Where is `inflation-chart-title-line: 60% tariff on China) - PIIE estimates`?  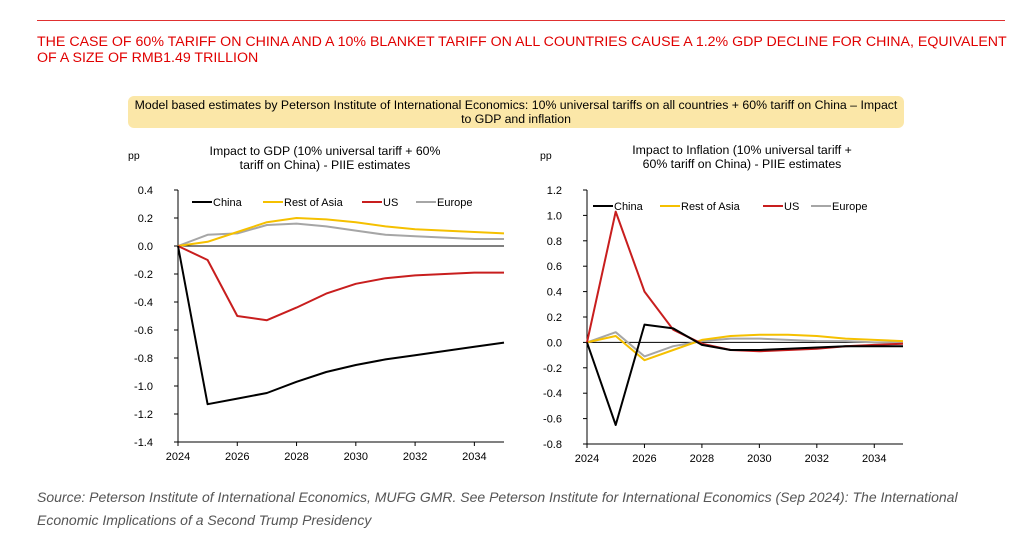
inflation-chart-title-line: 60% tariff on China) - PIIE estimates is located at coordinates (742, 164).